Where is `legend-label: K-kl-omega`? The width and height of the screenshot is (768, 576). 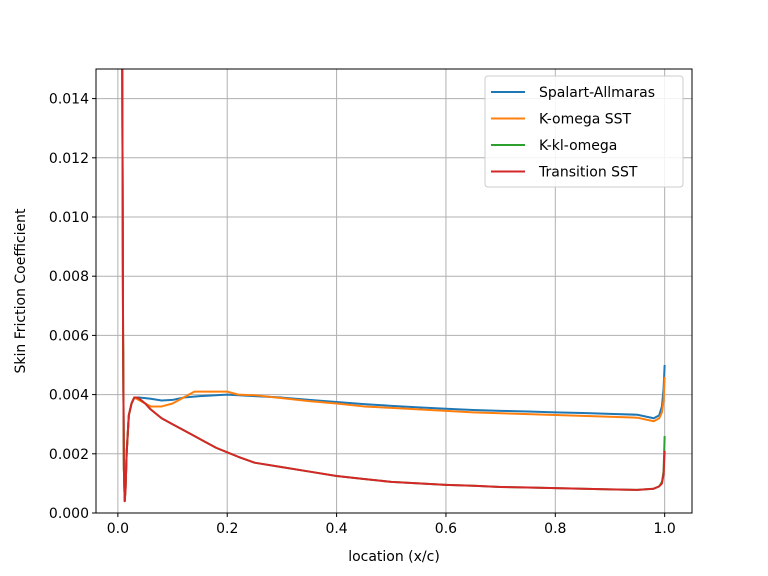
legend-label: K-kl-omega is located at coordinates (578, 146).